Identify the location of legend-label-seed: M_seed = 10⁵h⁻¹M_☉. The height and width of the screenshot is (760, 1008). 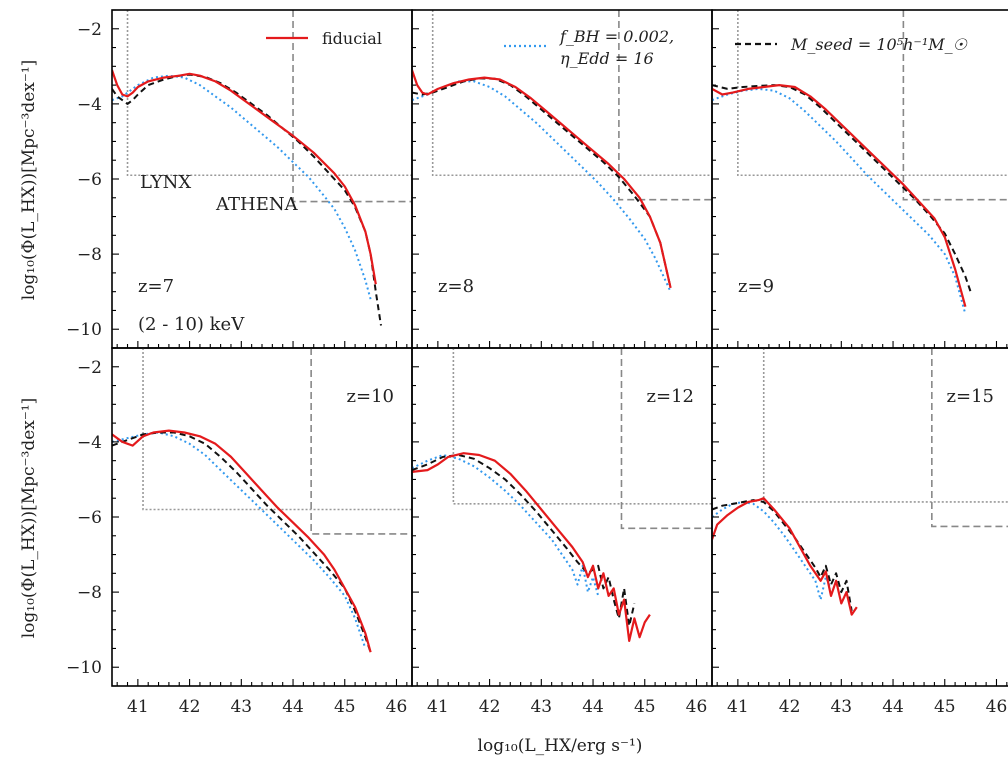
(879, 44).